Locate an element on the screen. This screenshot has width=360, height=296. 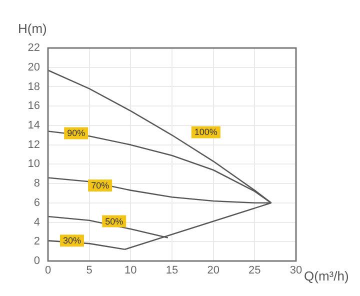
x-tick-label: 20 is located at coordinates (213, 270).